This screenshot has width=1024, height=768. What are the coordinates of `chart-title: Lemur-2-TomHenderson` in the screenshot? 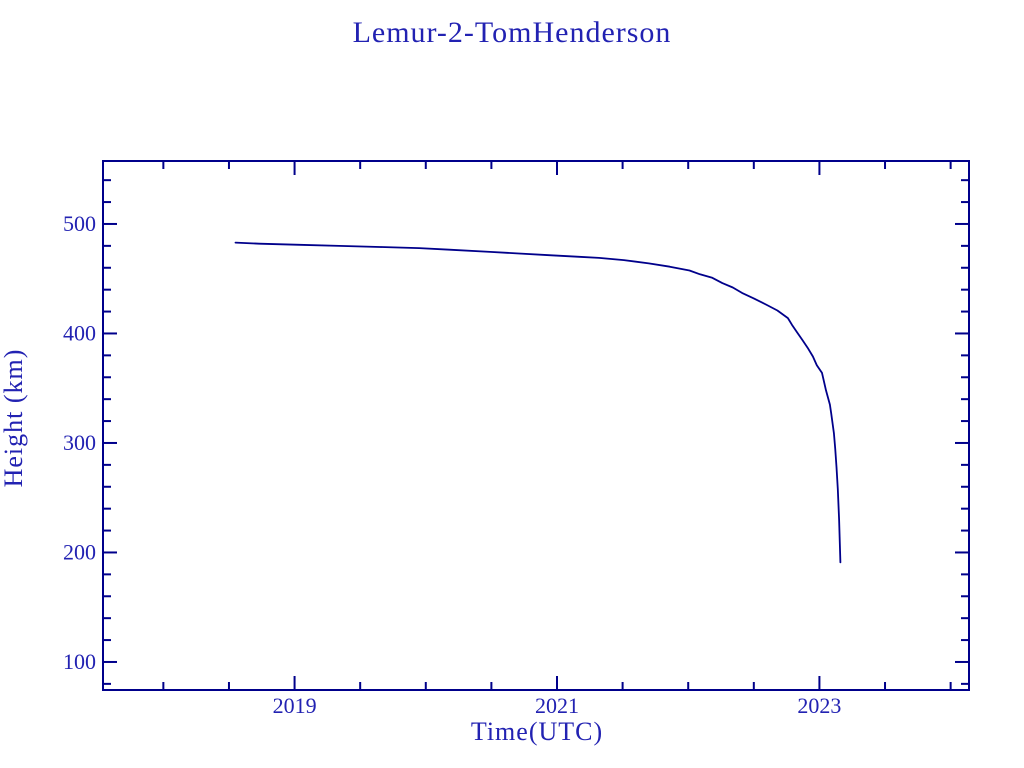 It's located at (512, 32).